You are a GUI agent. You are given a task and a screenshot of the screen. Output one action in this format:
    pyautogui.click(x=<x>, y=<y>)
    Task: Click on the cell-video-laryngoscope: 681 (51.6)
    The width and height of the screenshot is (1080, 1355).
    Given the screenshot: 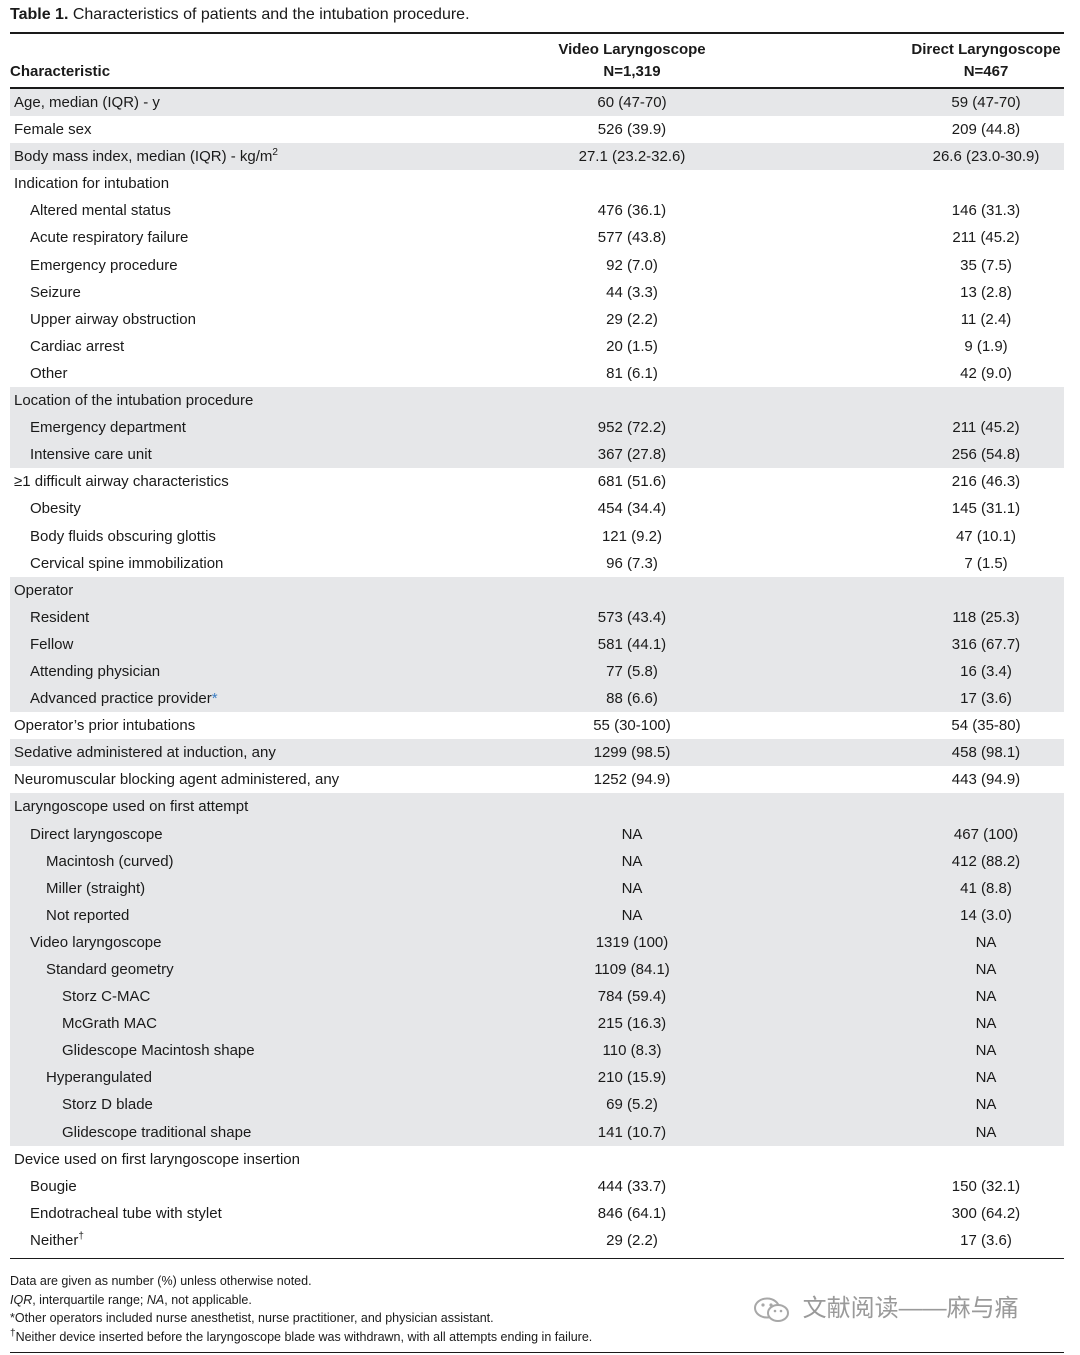 What is the action you would take?
    pyautogui.click(x=632, y=482)
    